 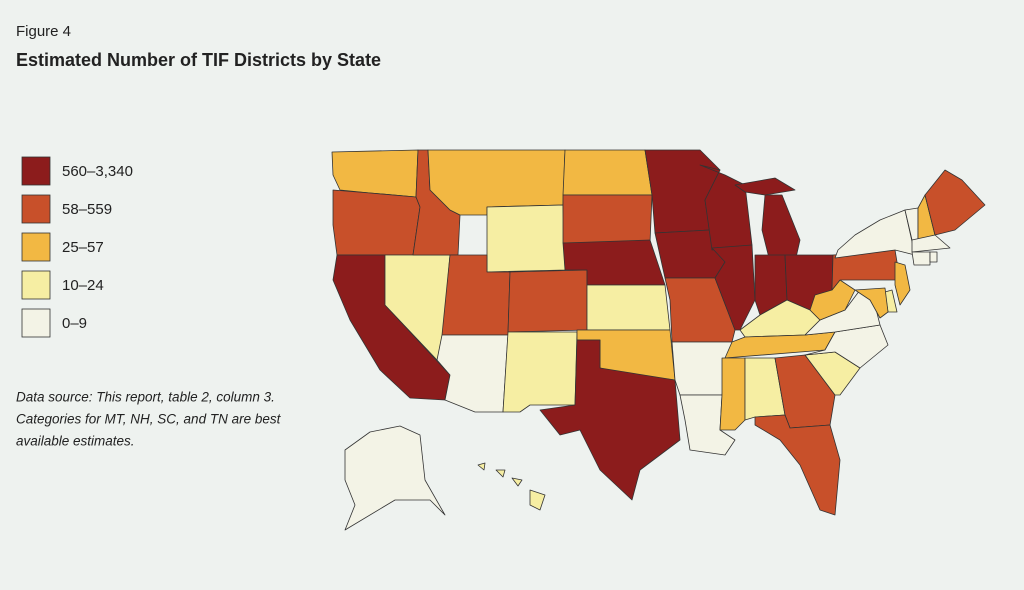 I want to click on legend-label: 0–9, so click(x=74, y=323).